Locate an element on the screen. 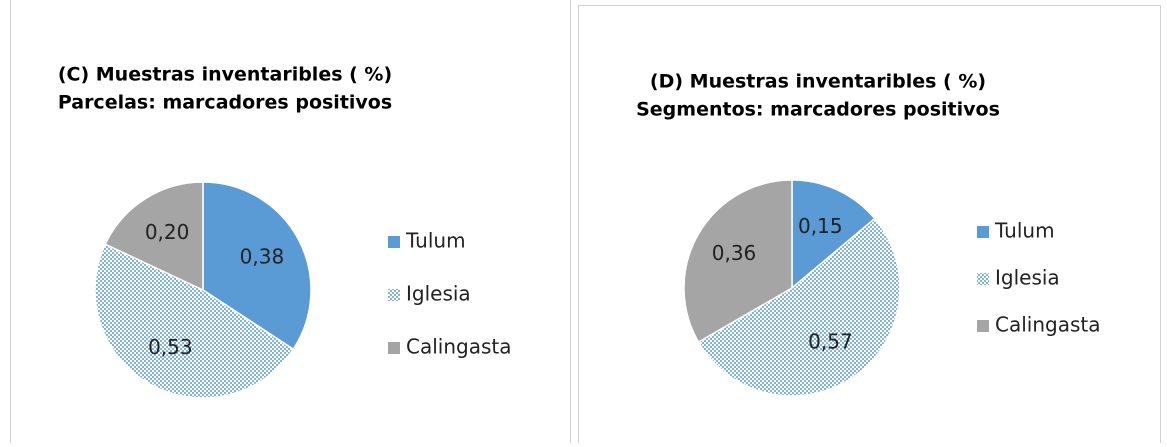 This screenshot has width=1167, height=447. chart-subtitle: Parcelas: marcadores positivos is located at coordinates (225, 103).